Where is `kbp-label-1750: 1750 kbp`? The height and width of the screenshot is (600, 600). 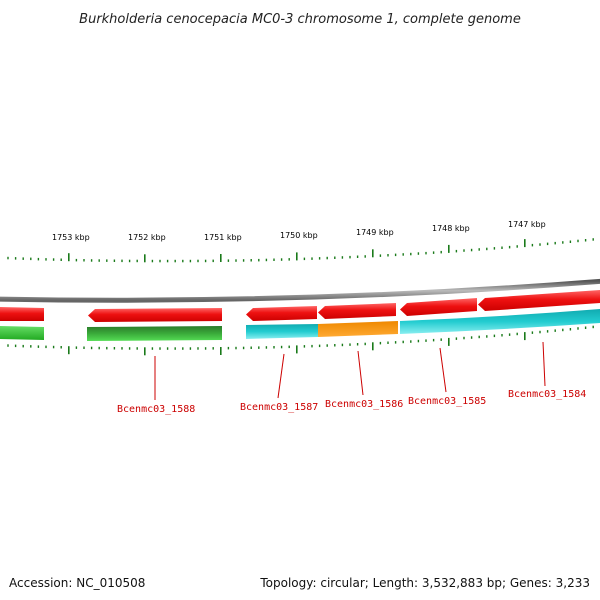 kbp-label-1750: 1750 kbp is located at coordinates (299, 235).